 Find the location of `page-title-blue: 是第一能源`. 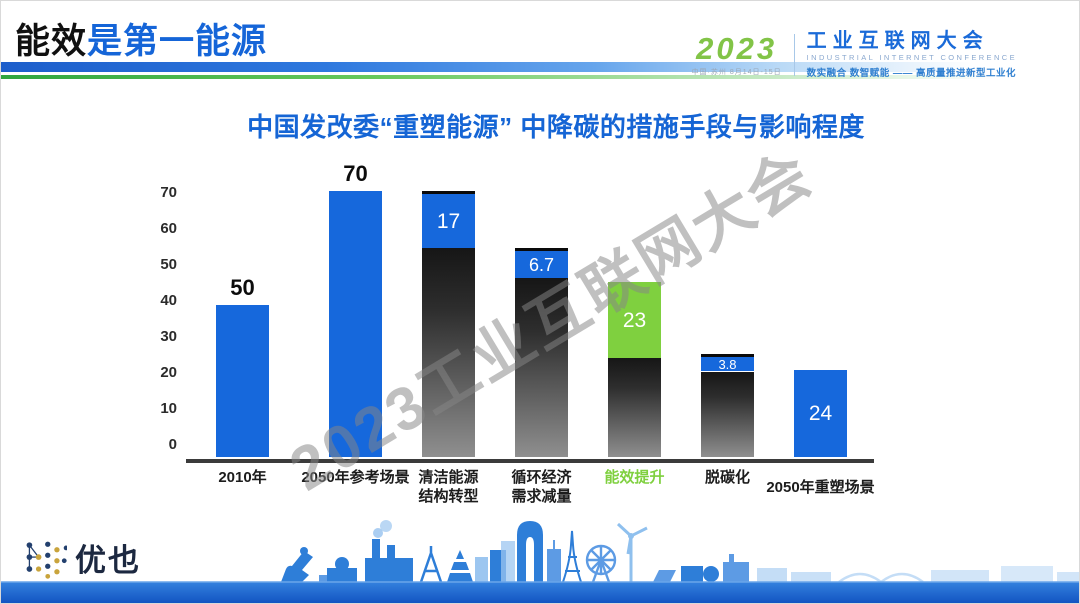

page-title-blue: 是第一能源 is located at coordinates (177, 41).